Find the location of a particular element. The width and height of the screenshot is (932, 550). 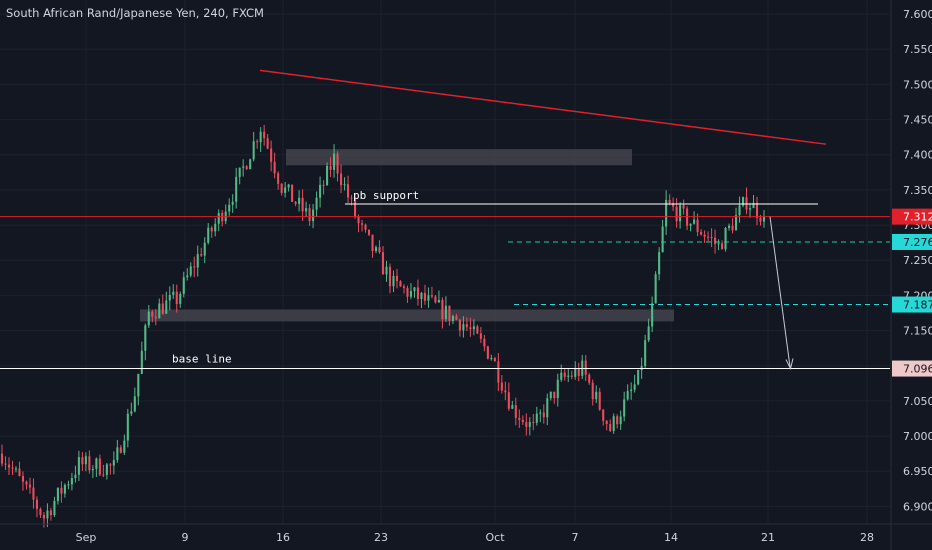

y-tick-label: 7.500 is located at coordinates (917, 84).